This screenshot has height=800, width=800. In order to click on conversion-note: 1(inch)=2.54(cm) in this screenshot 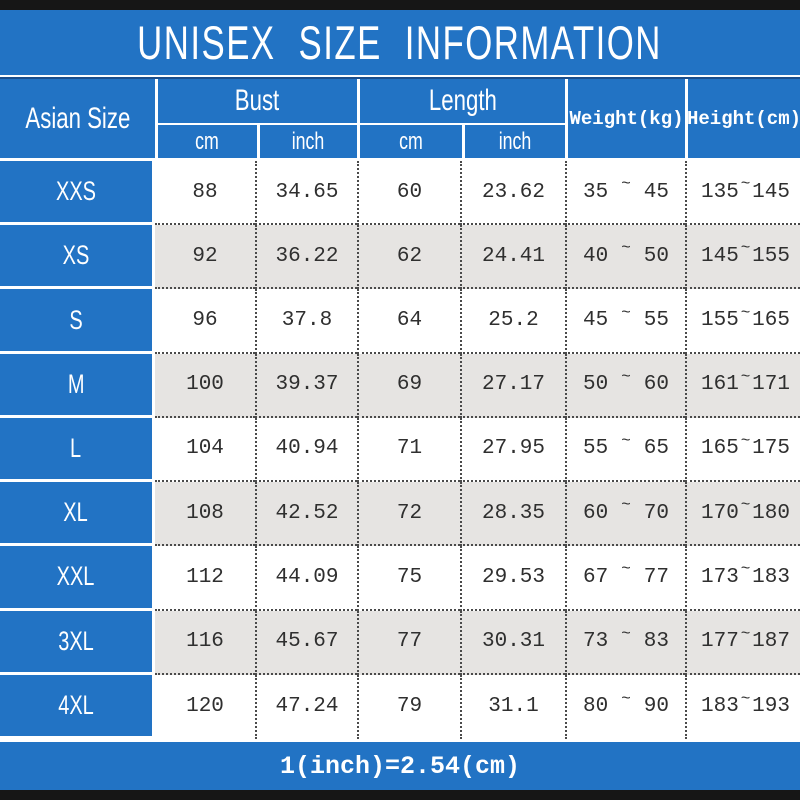, I will do `click(400, 766)`.